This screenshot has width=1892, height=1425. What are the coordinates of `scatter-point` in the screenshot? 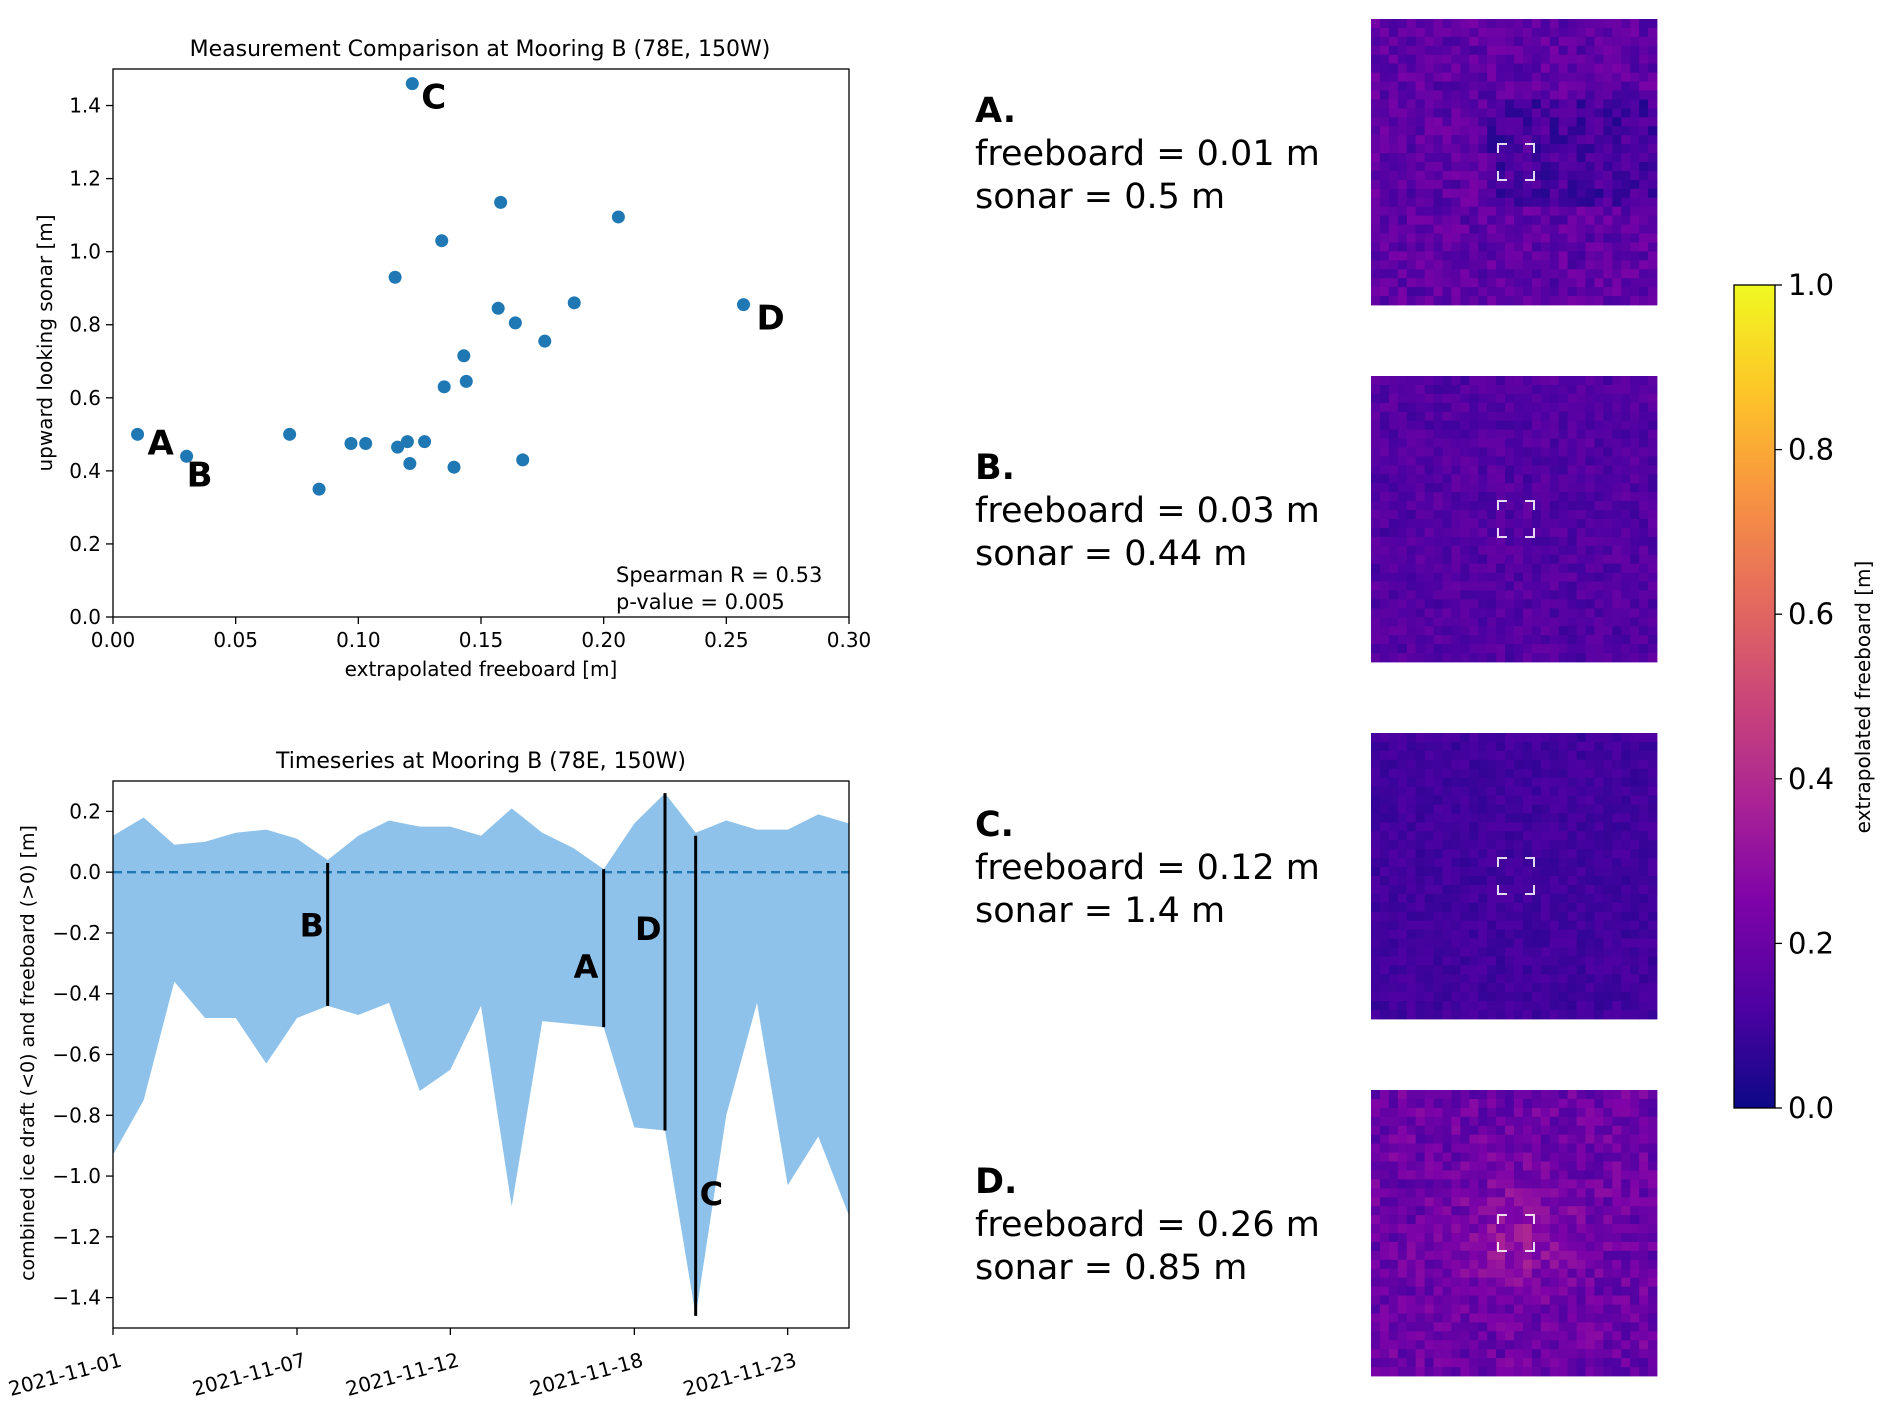 It's located at (744, 305).